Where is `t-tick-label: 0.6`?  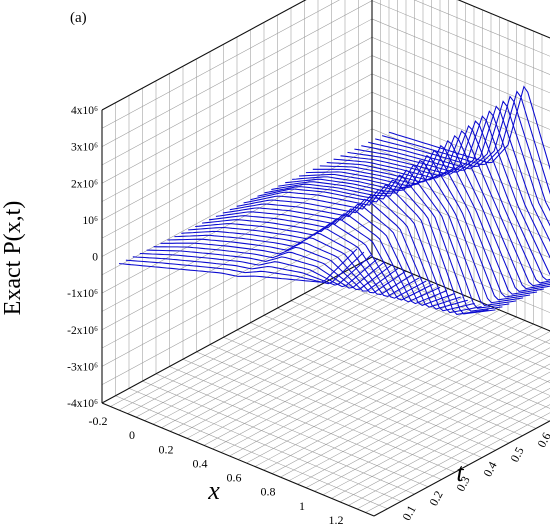
t-tick-label: 0.6 is located at coordinates (542, 440).